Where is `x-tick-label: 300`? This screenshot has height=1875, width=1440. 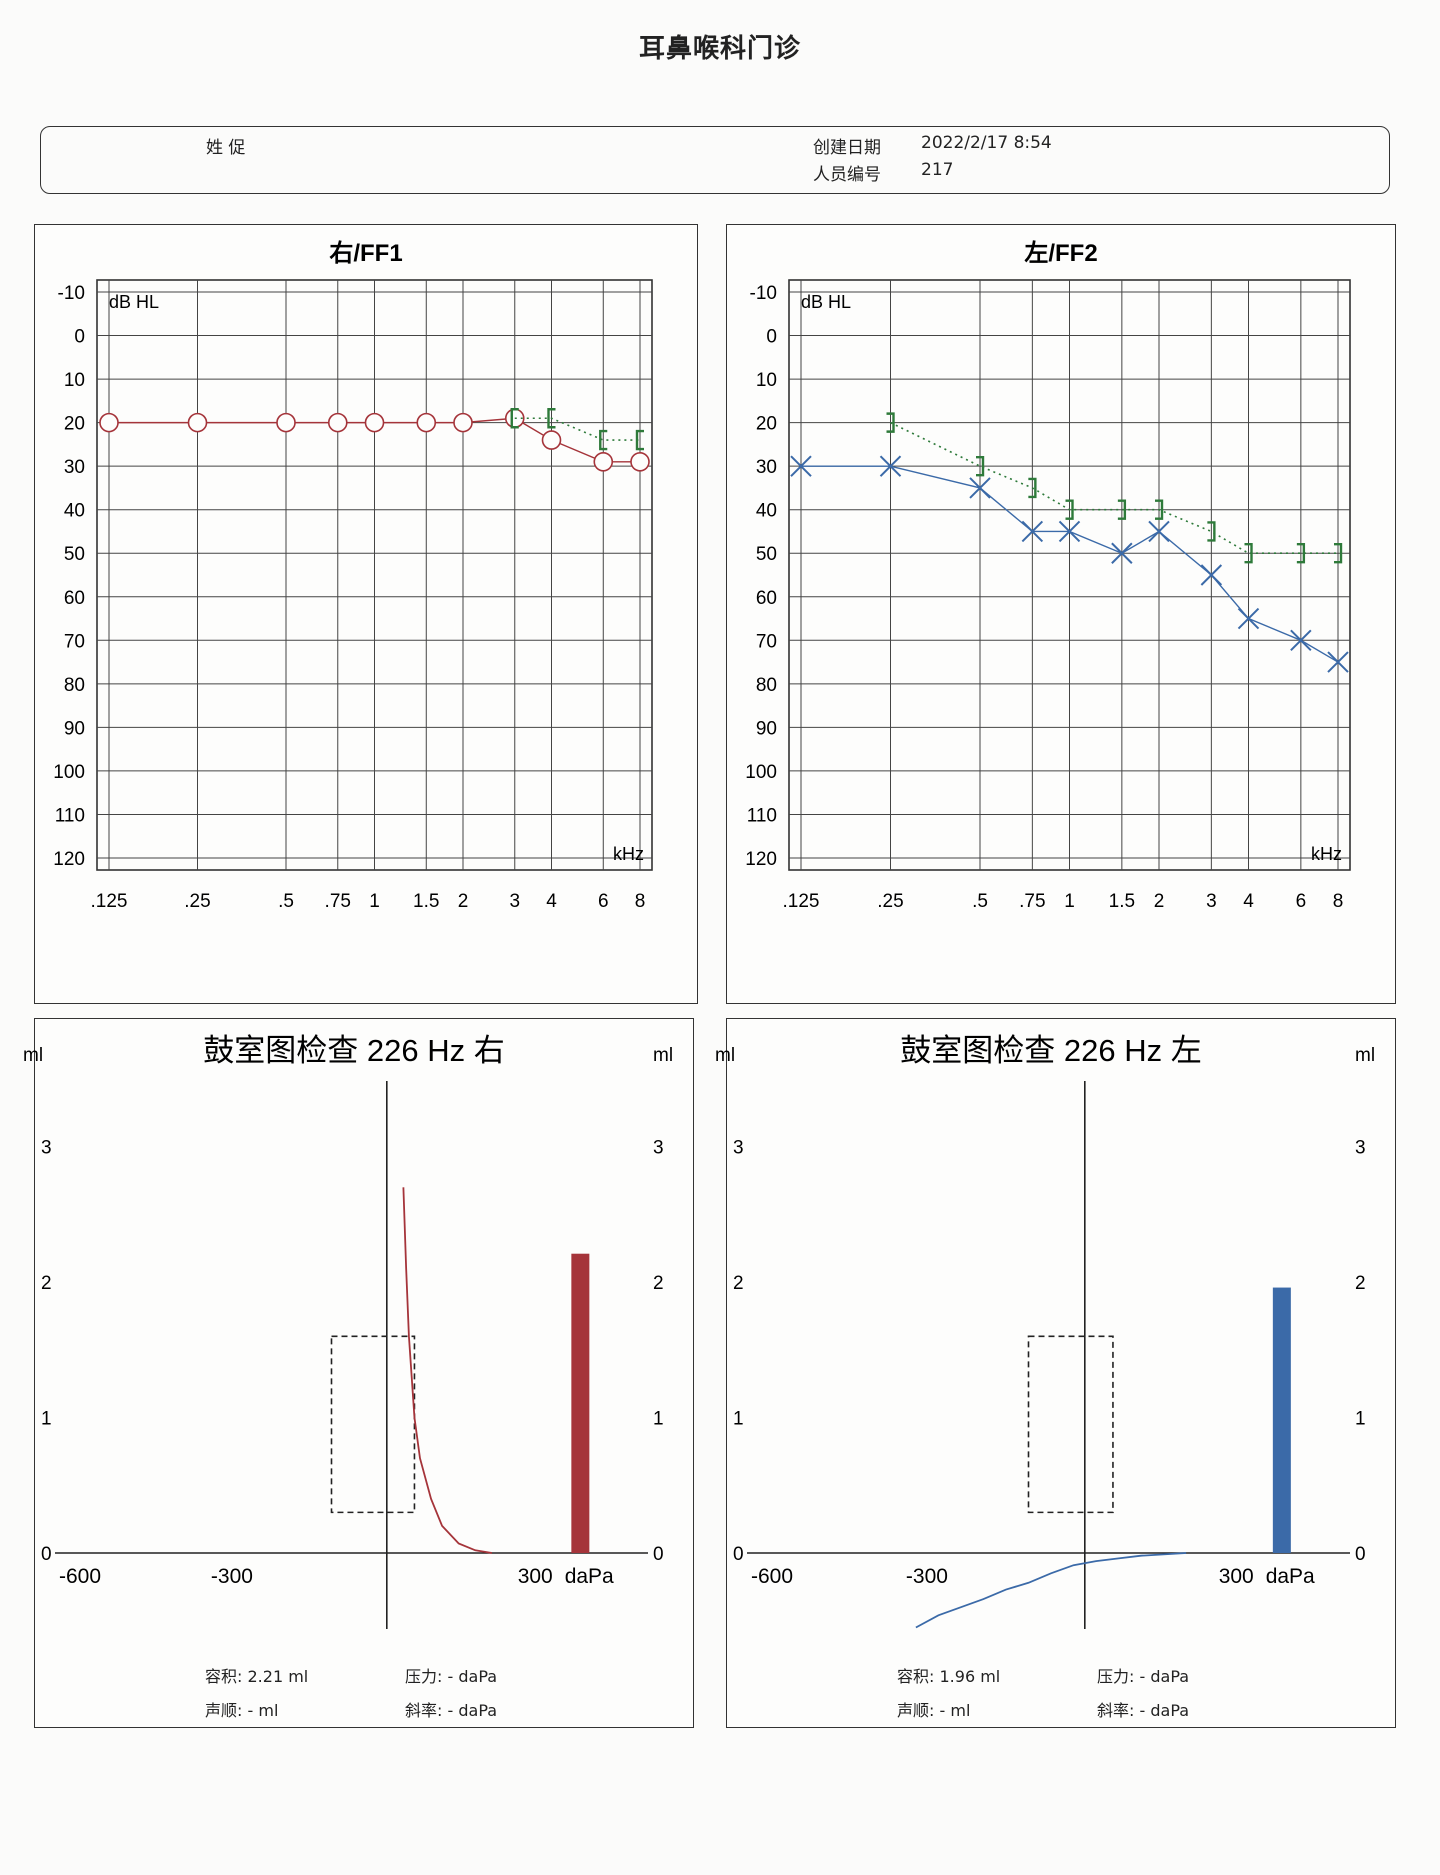
x-tick-label: 300 is located at coordinates (1236, 1576).